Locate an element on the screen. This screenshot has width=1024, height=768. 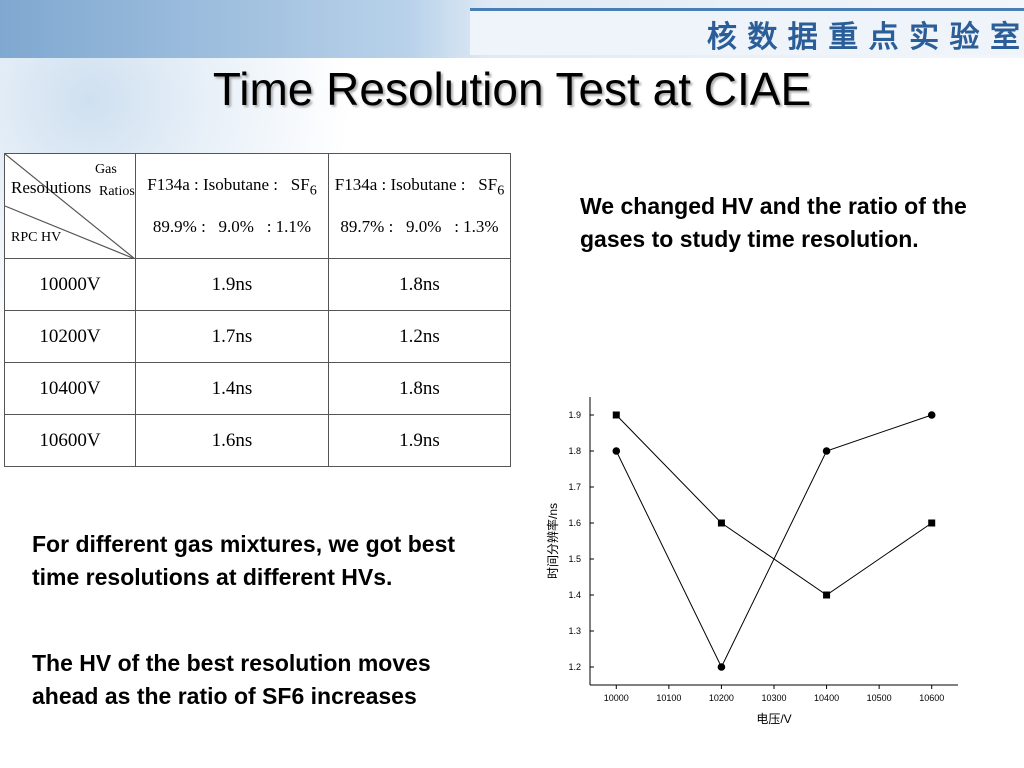
banner-band is located at coordinates (747, 31).